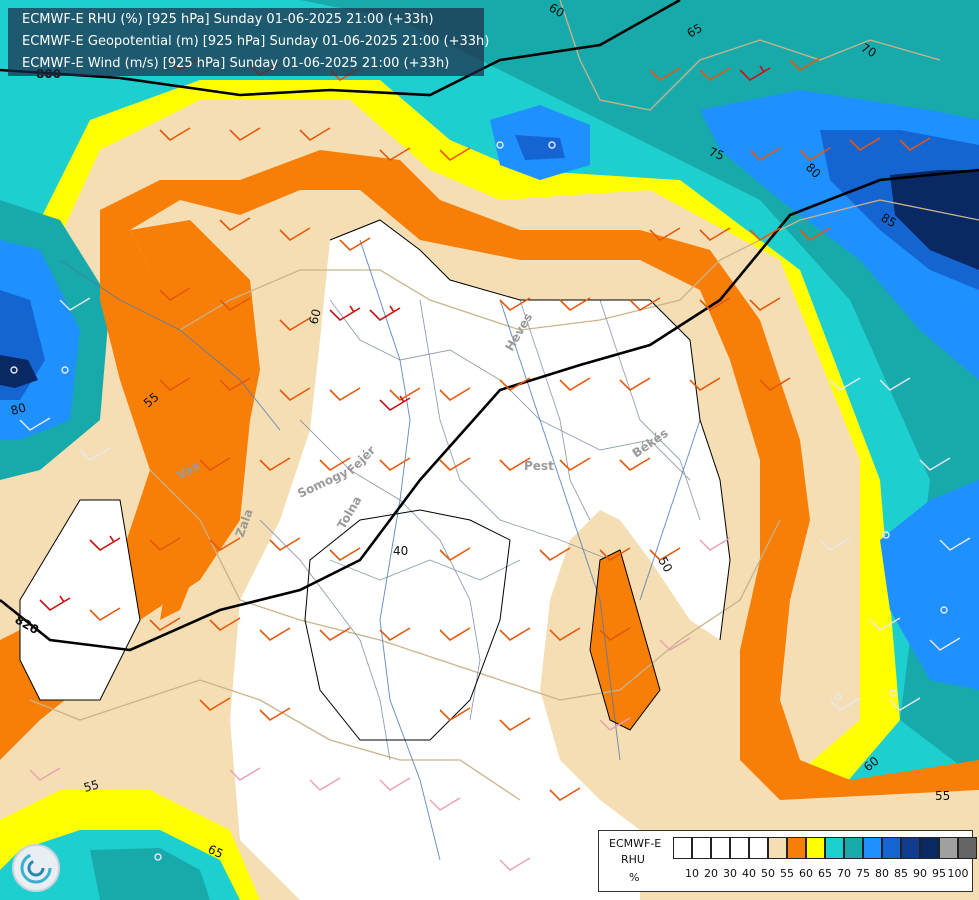 The height and width of the screenshot is (900, 979). Describe the element at coordinates (787, 873) in the screenshot. I see `legend-tick-label: 55` at that location.